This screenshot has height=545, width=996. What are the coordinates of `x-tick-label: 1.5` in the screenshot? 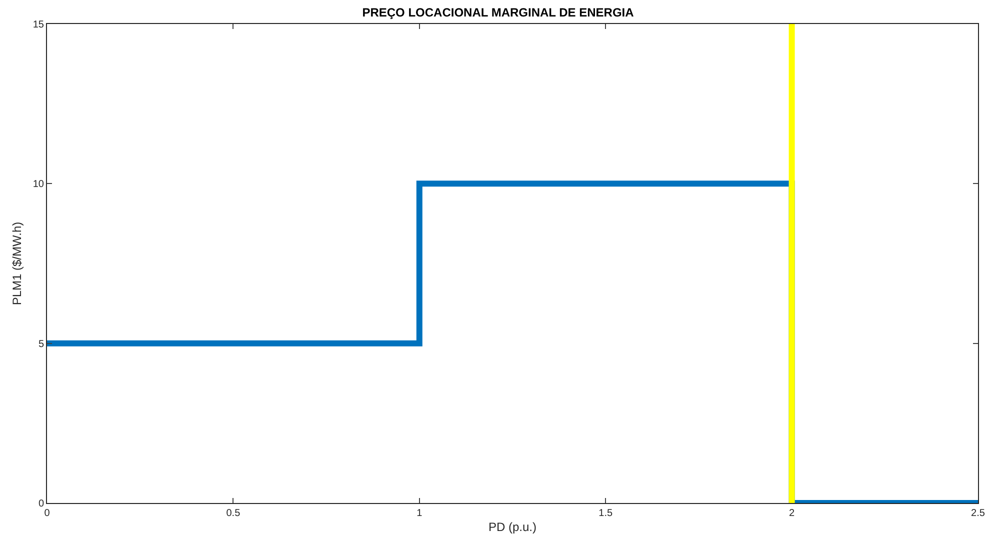 It's located at (605, 513).